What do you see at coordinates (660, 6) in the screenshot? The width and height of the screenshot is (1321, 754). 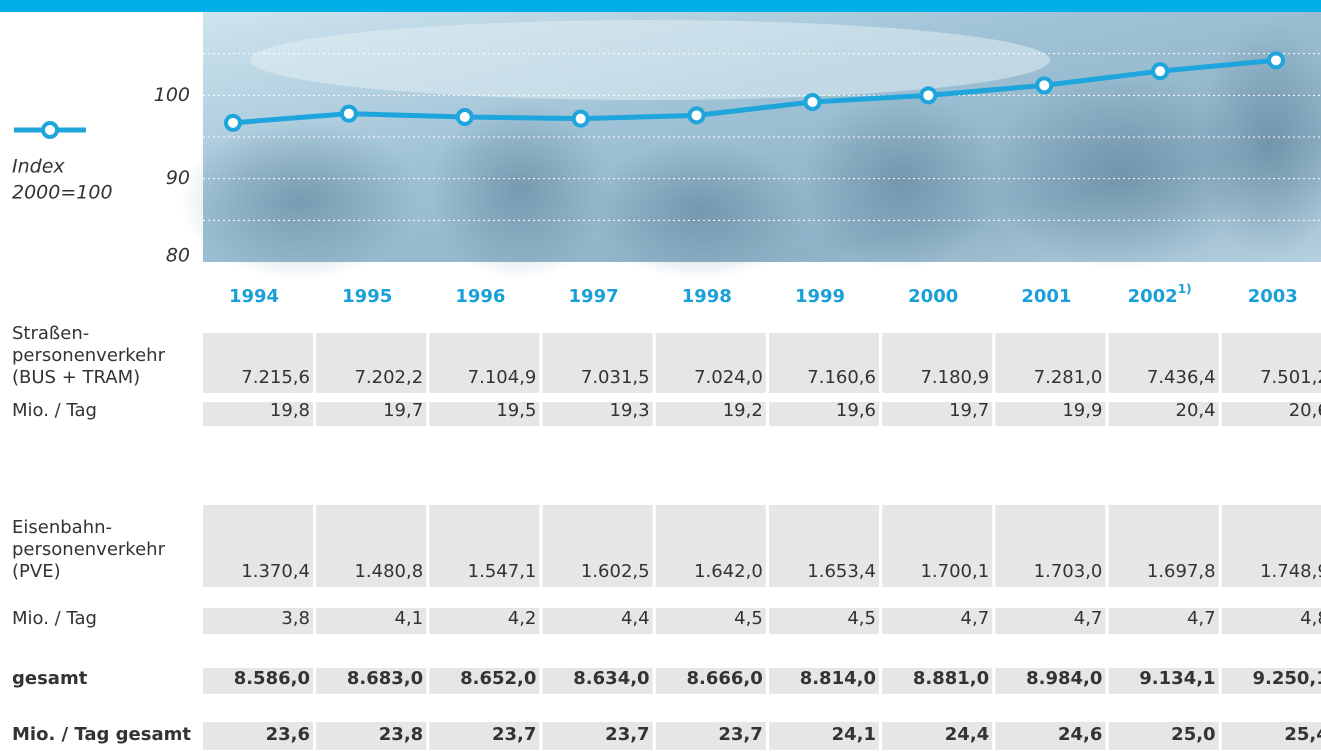 I see `header-bar` at bounding box center [660, 6].